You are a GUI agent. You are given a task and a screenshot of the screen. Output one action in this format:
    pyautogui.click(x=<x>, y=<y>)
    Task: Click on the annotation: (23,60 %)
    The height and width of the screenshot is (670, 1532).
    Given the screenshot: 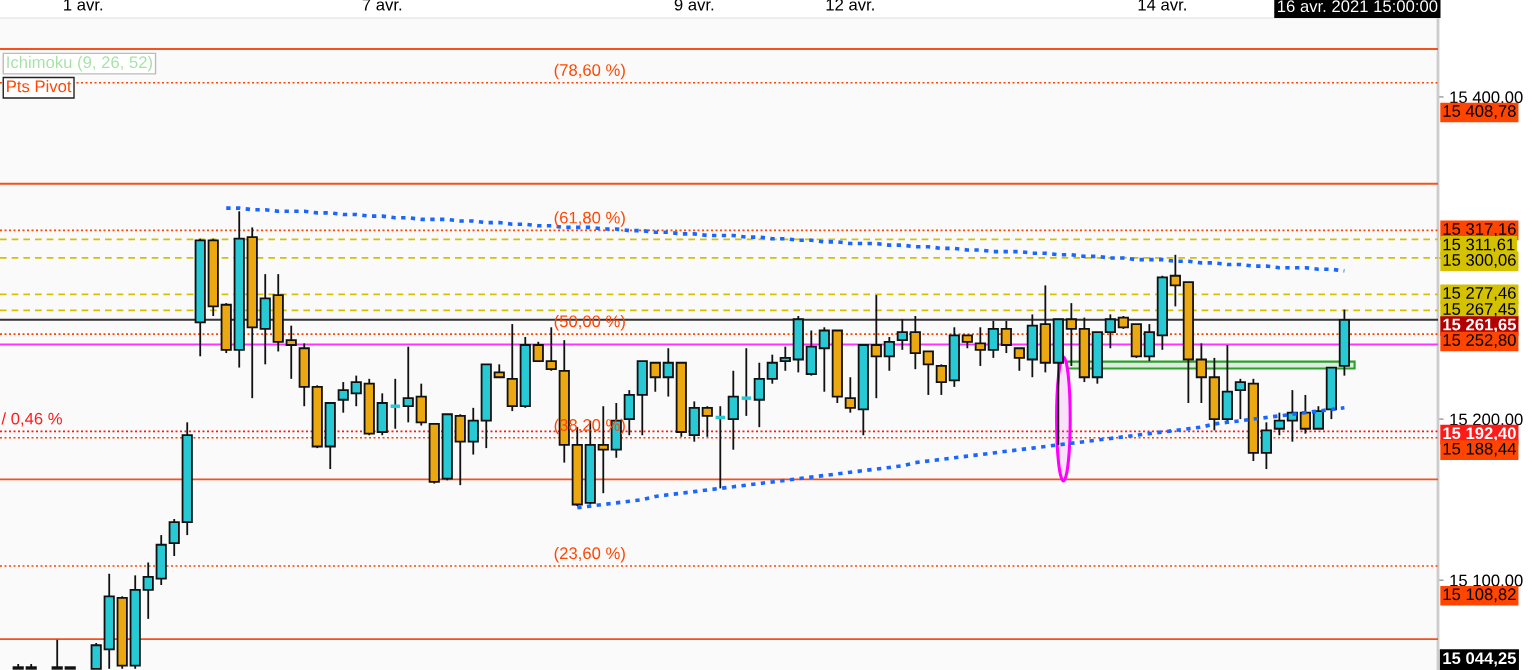 What is the action you would take?
    pyautogui.click(x=589, y=554)
    